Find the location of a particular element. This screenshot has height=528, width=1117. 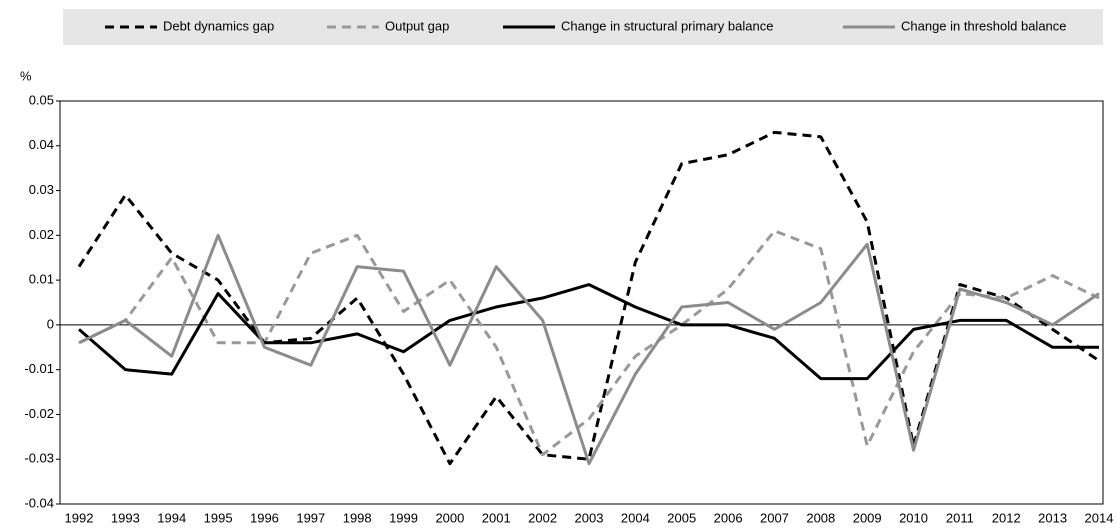

legend-box is located at coordinates (583, 27).